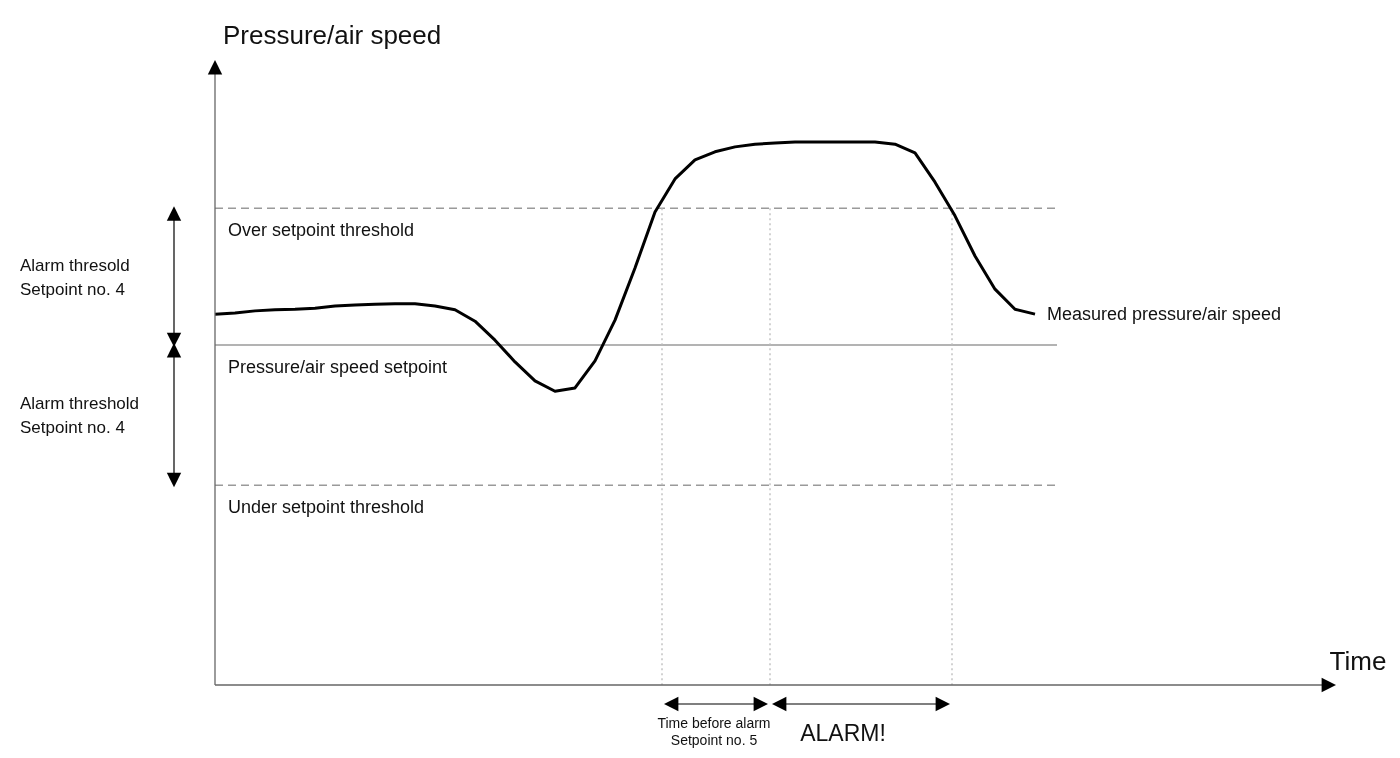 The width and height of the screenshot is (1400, 758). What do you see at coordinates (332, 35) in the screenshot?
I see `y-axis-title: Pressure/air speed` at bounding box center [332, 35].